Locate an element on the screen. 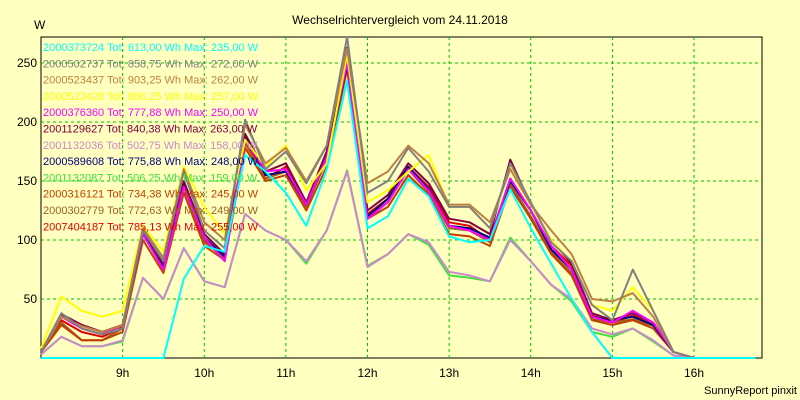  y-tick-label: 50 is located at coordinates (31, 299).